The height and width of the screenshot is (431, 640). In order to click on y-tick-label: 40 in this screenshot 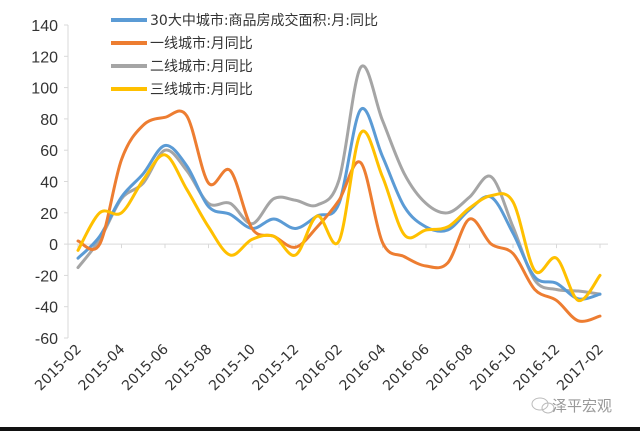, I will do `click(49, 183)`.